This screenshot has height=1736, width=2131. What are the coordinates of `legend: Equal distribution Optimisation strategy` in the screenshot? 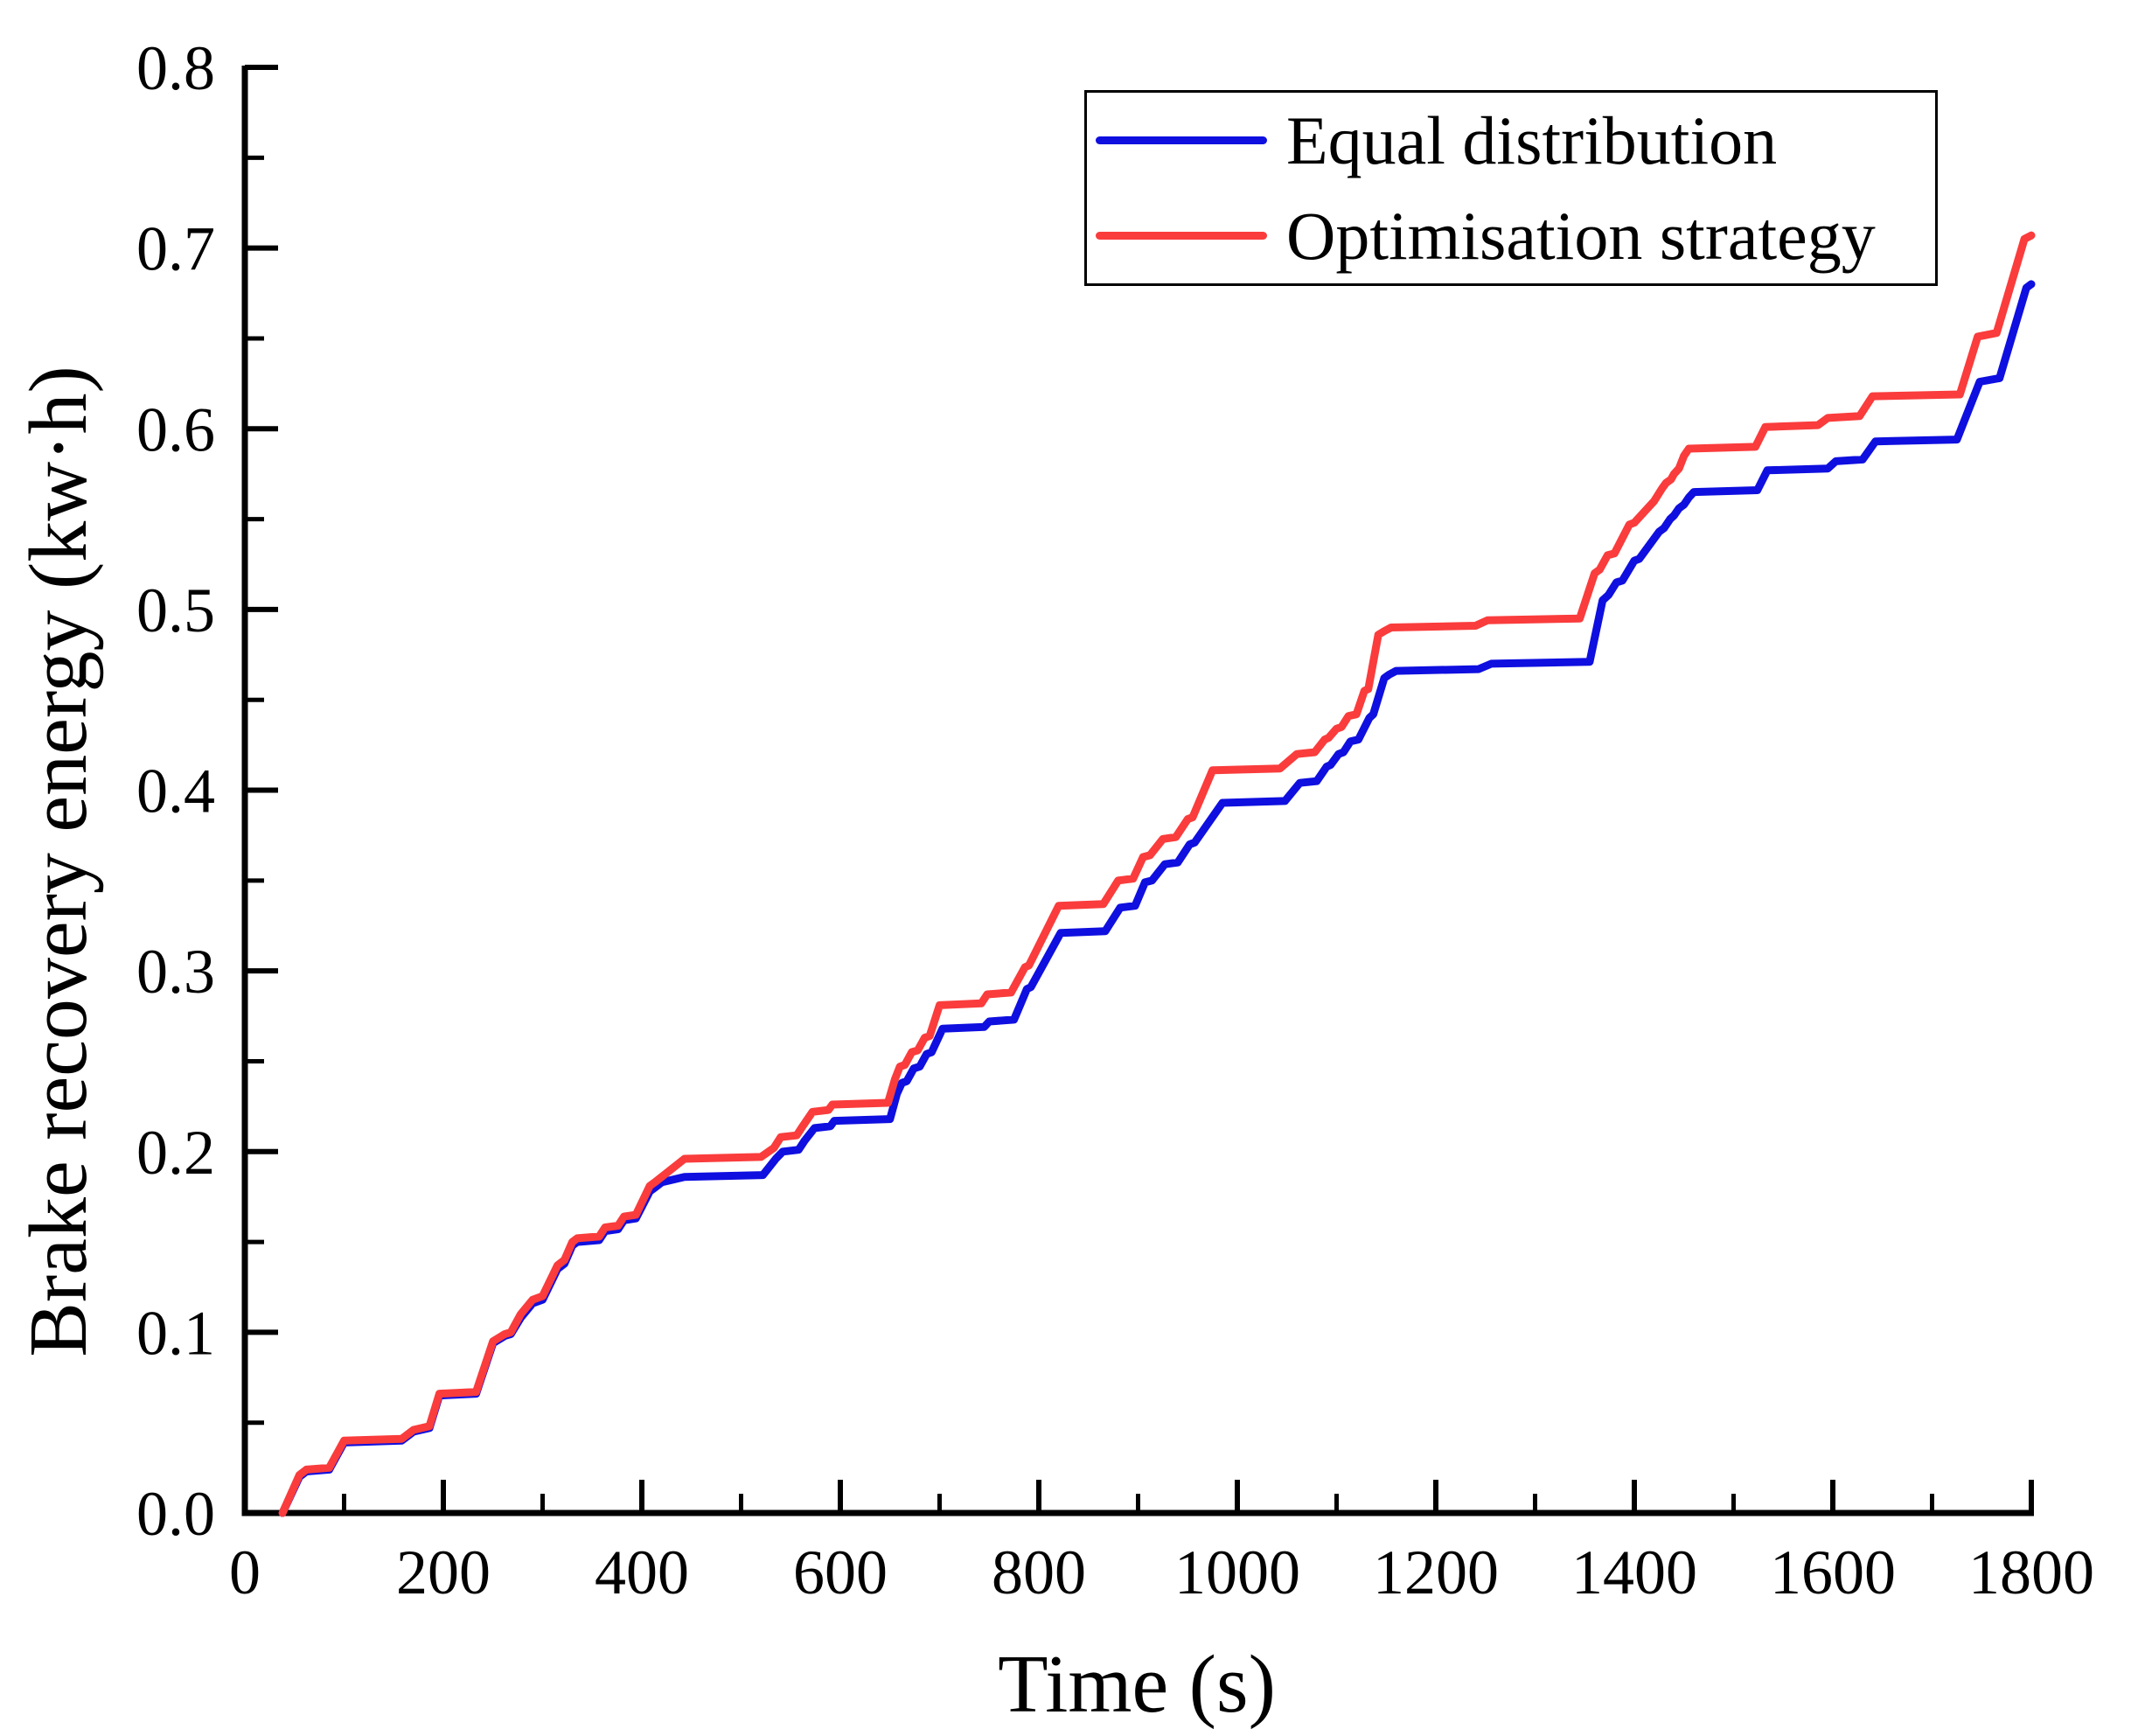 It's located at (1511, 188).